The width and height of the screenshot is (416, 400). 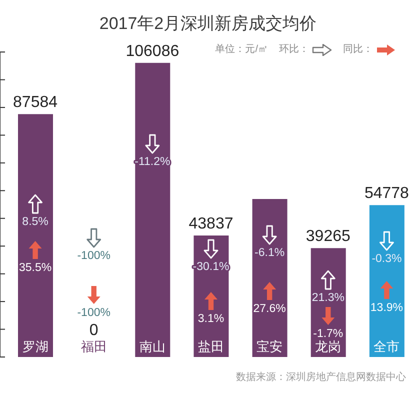 What do you see at coordinates (387, 308) in the screenshot?
I see `annotation: 13.9%` at bounding box center [387, 308].